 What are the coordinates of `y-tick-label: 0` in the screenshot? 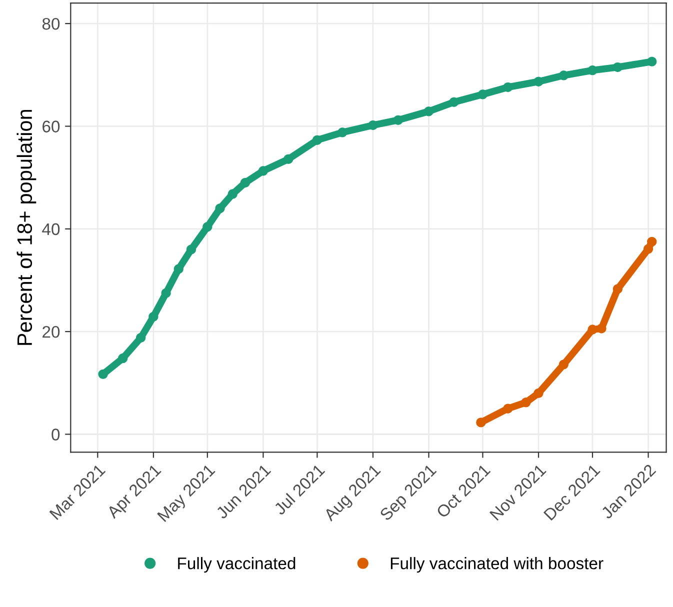 It's located at (56, 434).